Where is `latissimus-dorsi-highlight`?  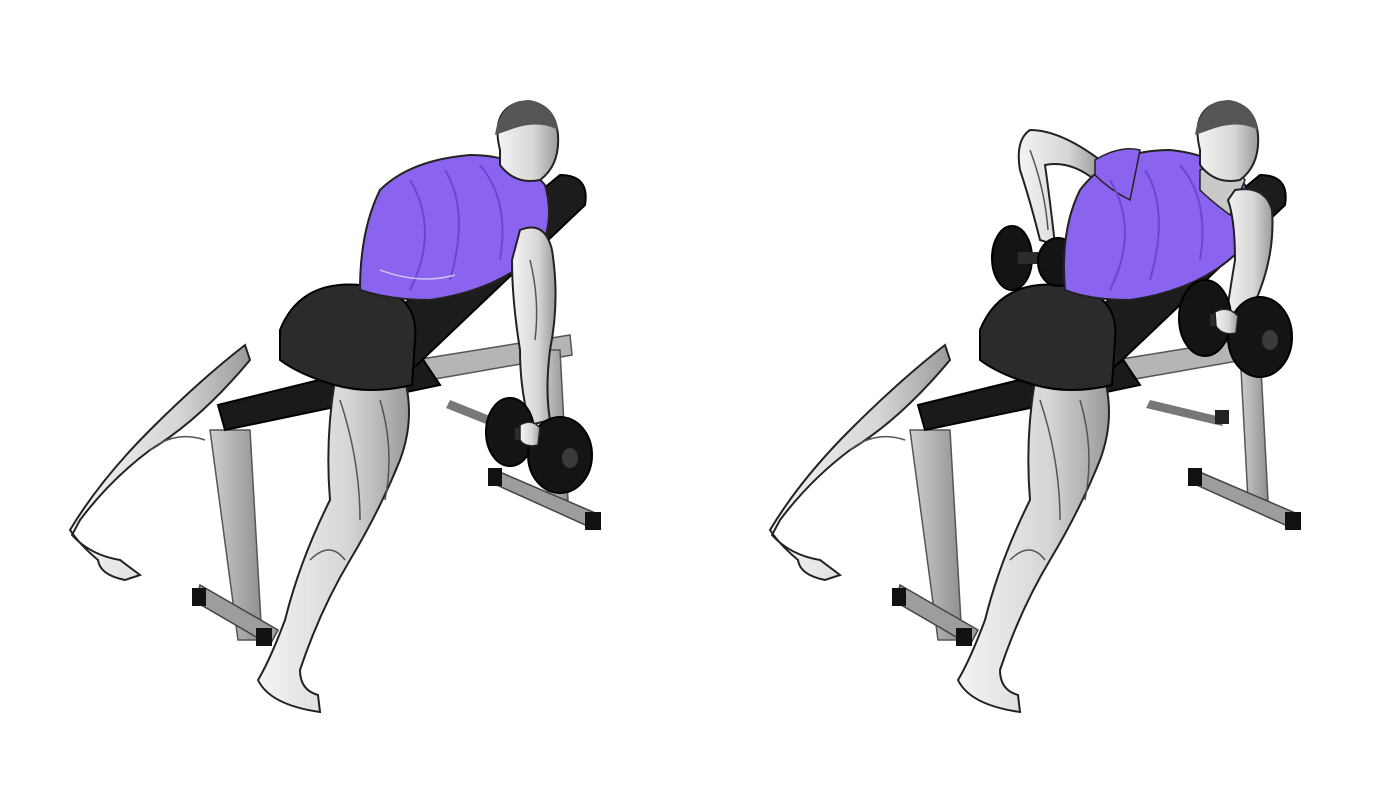
latissimus-dorsi-highlight is located at coordinates (454, 227).